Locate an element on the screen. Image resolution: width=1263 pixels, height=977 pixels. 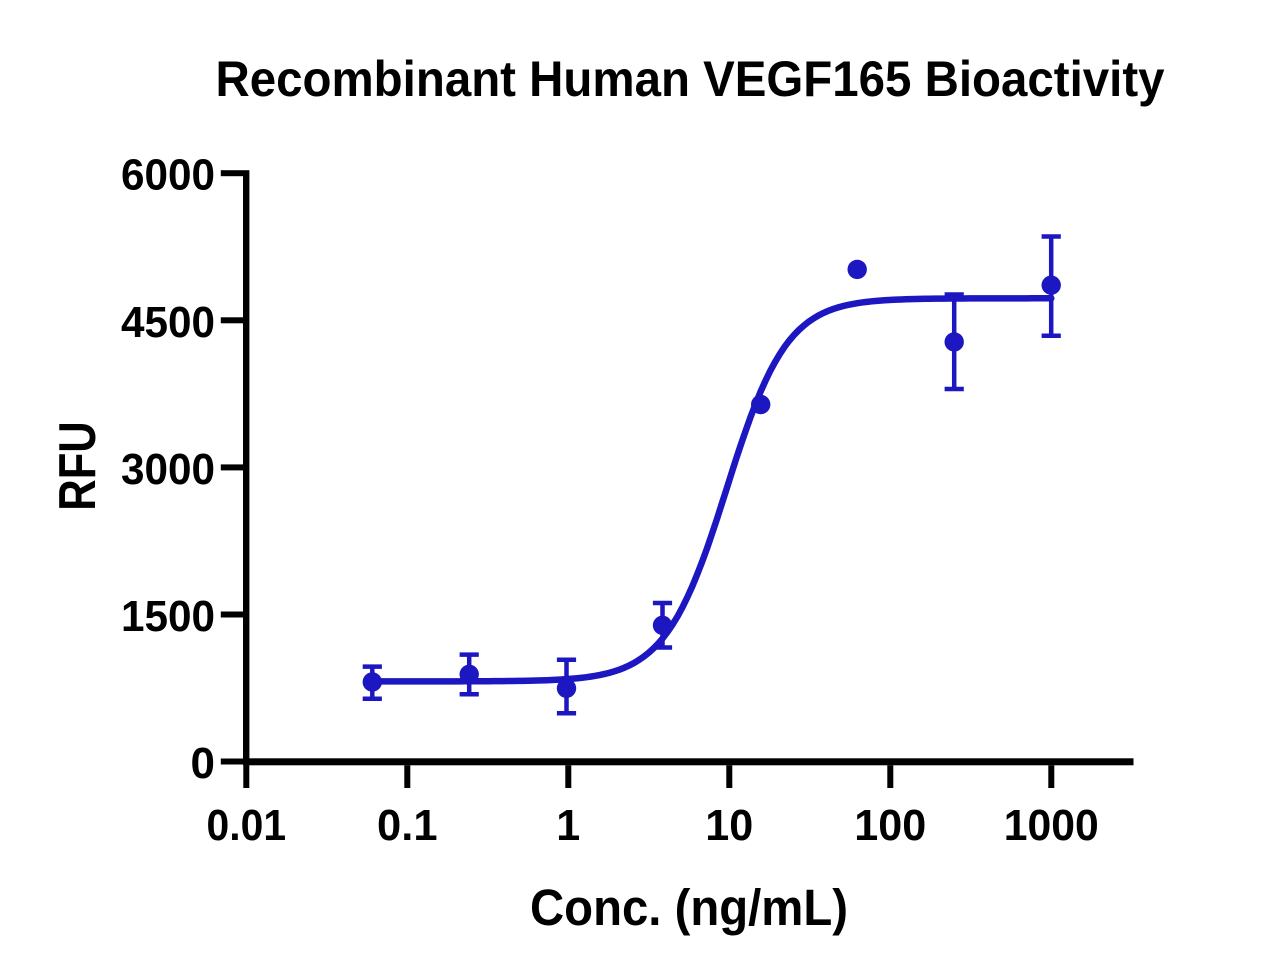
svg-text: 4500 is located at coordinates (168, 322).